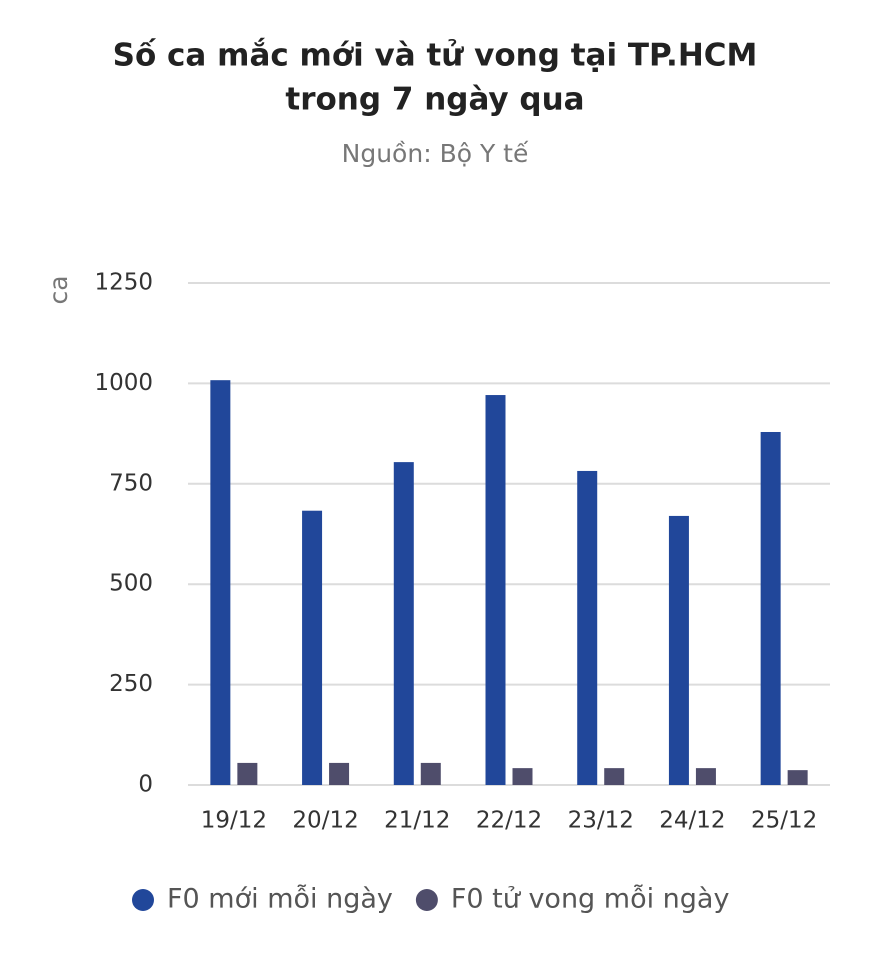 This screenshot has height=970, width=870. I want to click on y-tick-label: 250, so click(131, 684).